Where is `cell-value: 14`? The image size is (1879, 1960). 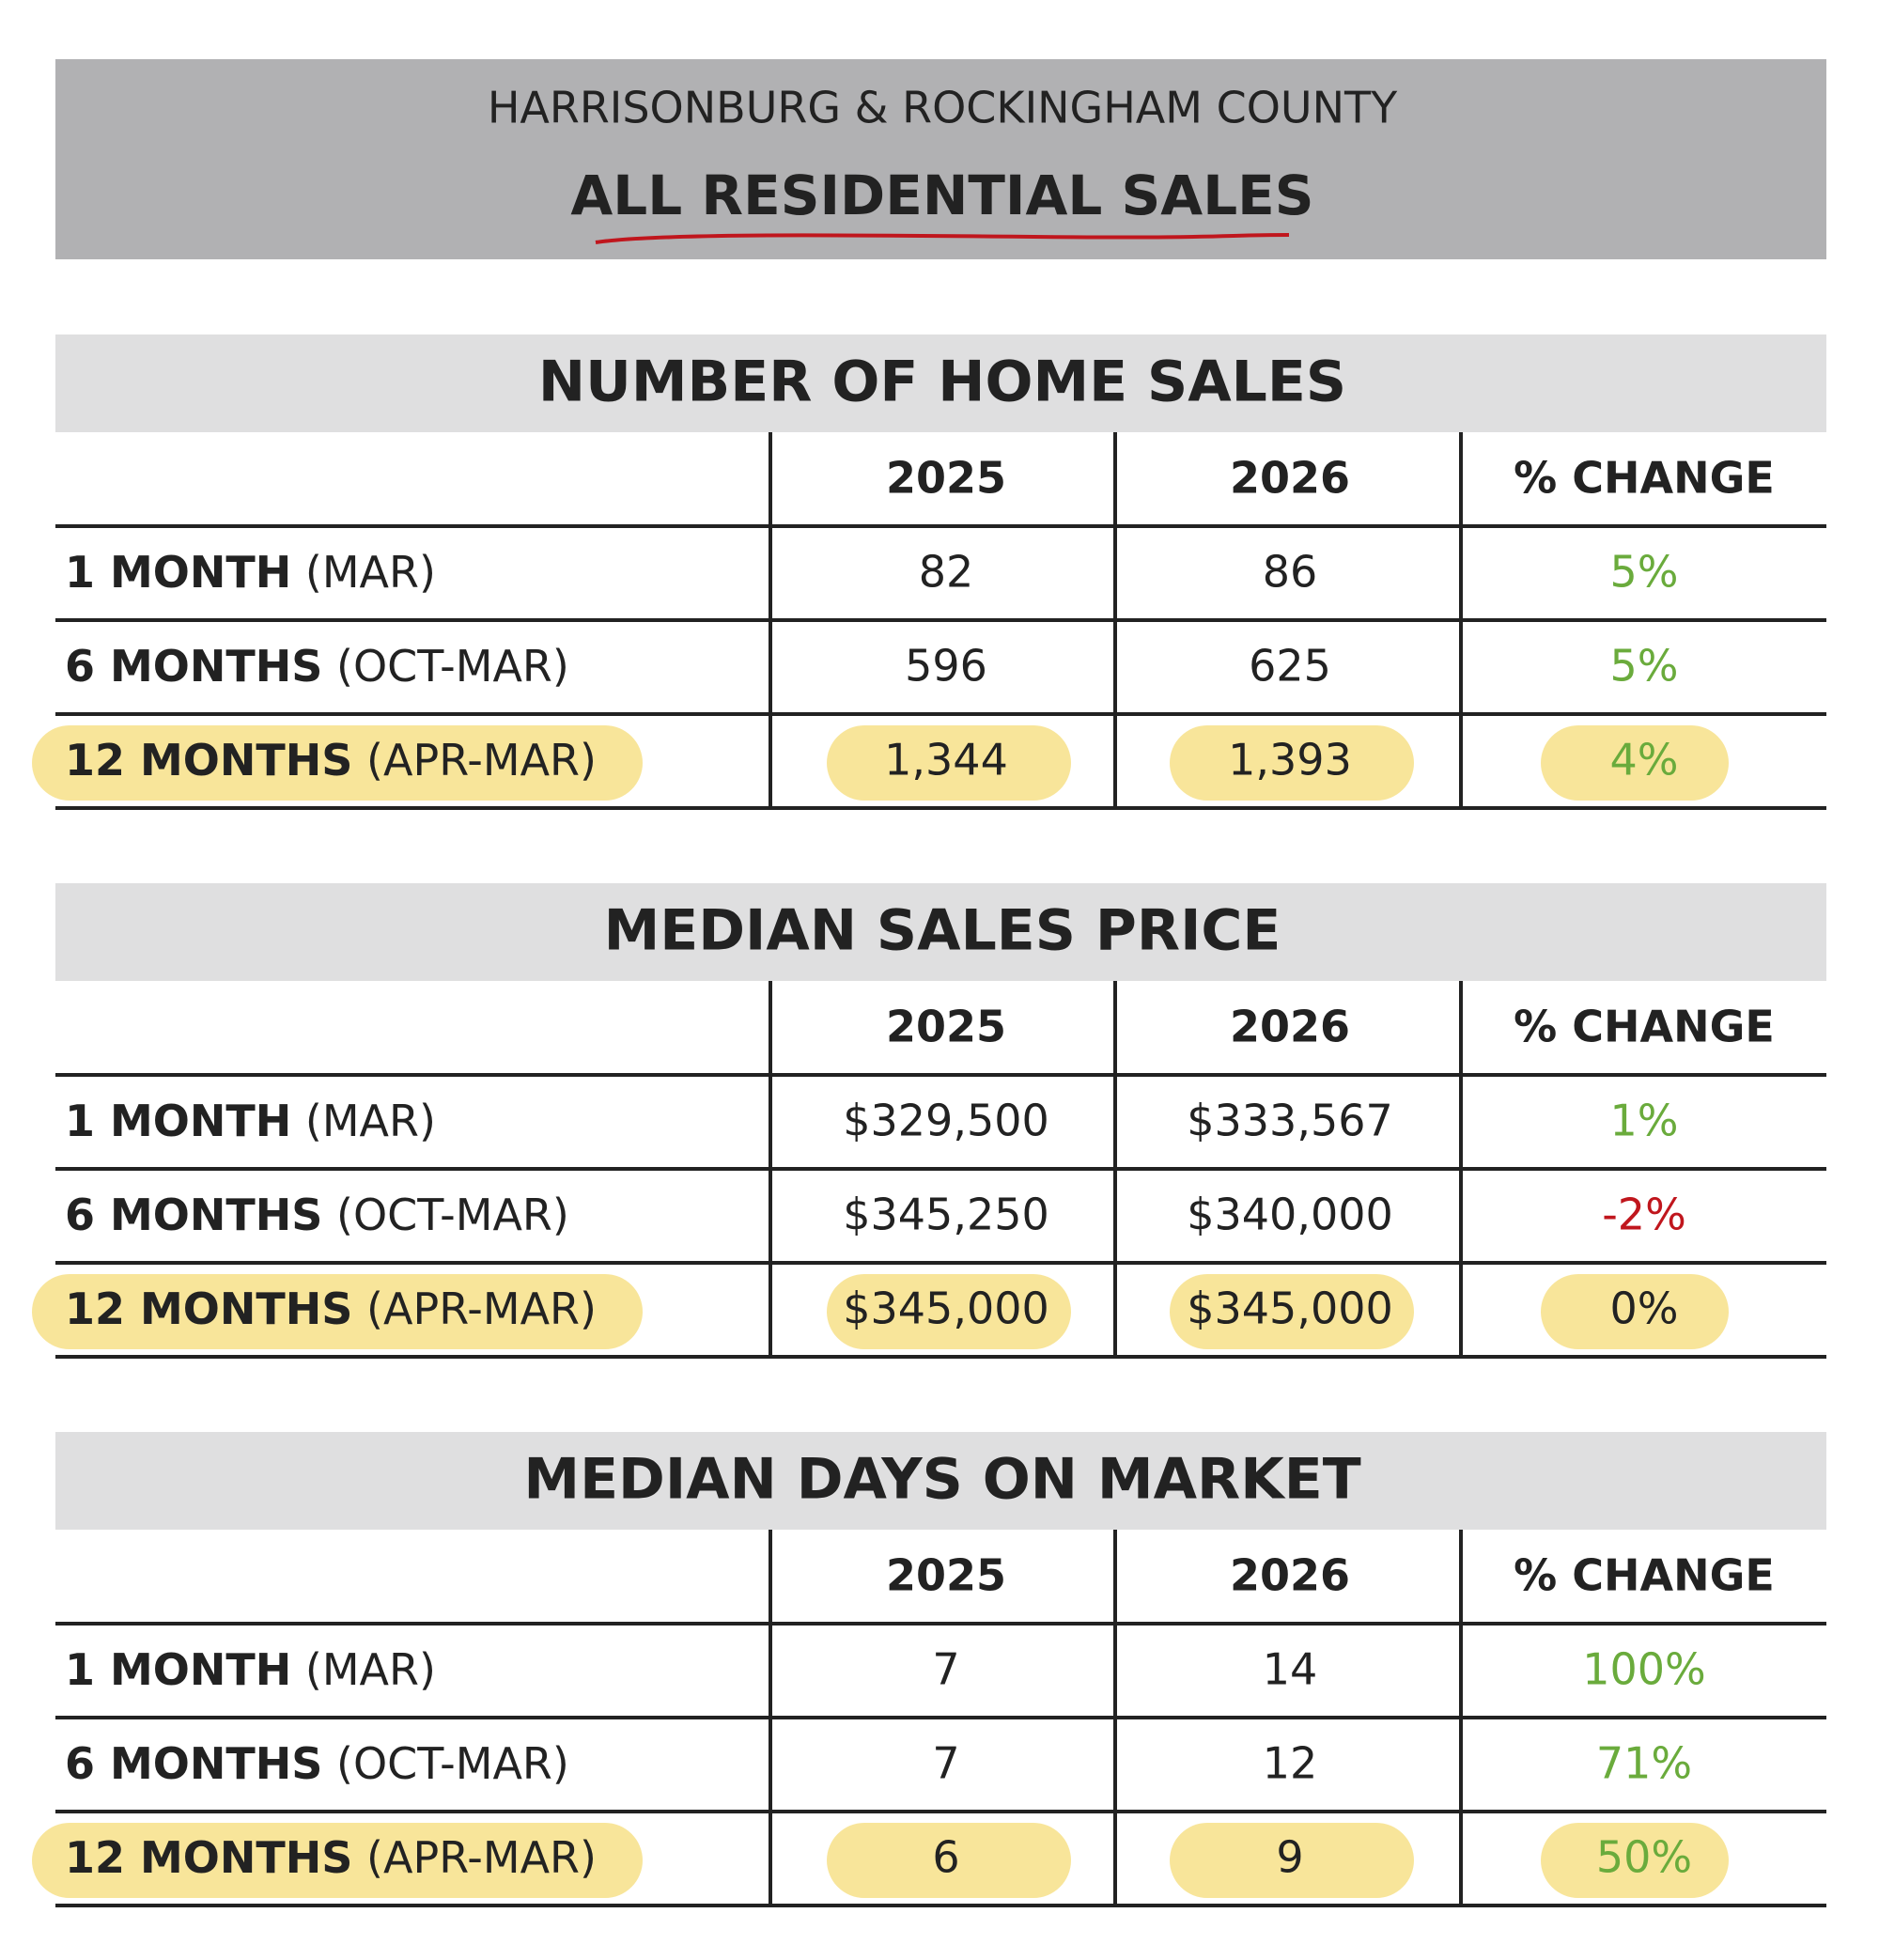
cell-value: 14 is located at coordinates (1290, 1669).